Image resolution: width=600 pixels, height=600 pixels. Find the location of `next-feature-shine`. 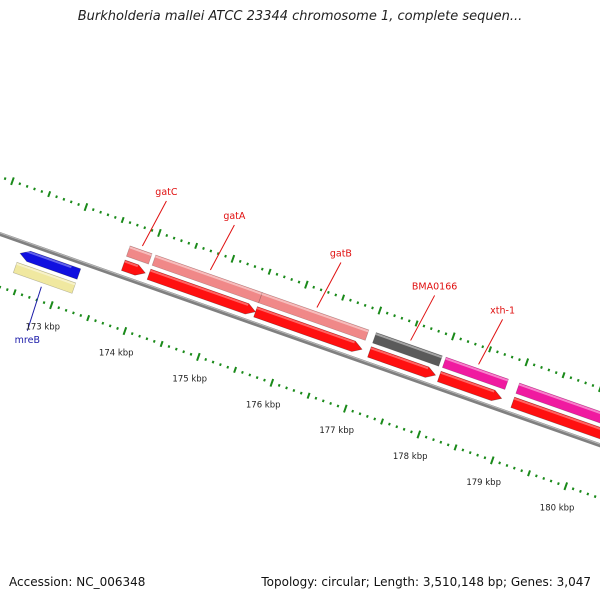

next-feature-shine is located at coordinates (559, 398).